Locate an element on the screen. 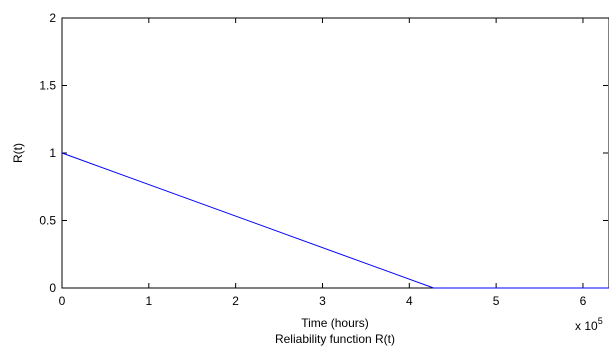  y-tick-label: 2 is located at coordinates (52, 18).